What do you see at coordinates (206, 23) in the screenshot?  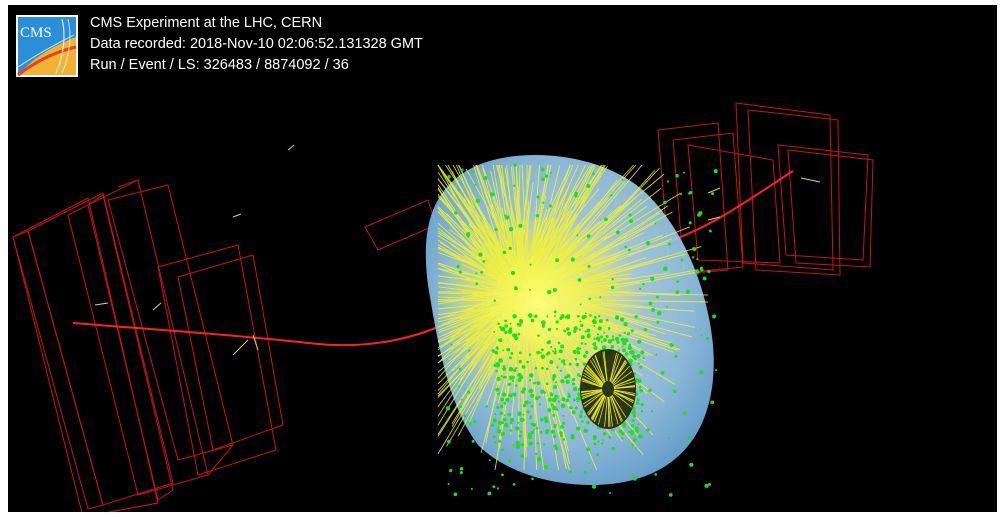 I see `experiment-title: CMS Experiment at the LHC, CERN` at bounding box center [206, 23].